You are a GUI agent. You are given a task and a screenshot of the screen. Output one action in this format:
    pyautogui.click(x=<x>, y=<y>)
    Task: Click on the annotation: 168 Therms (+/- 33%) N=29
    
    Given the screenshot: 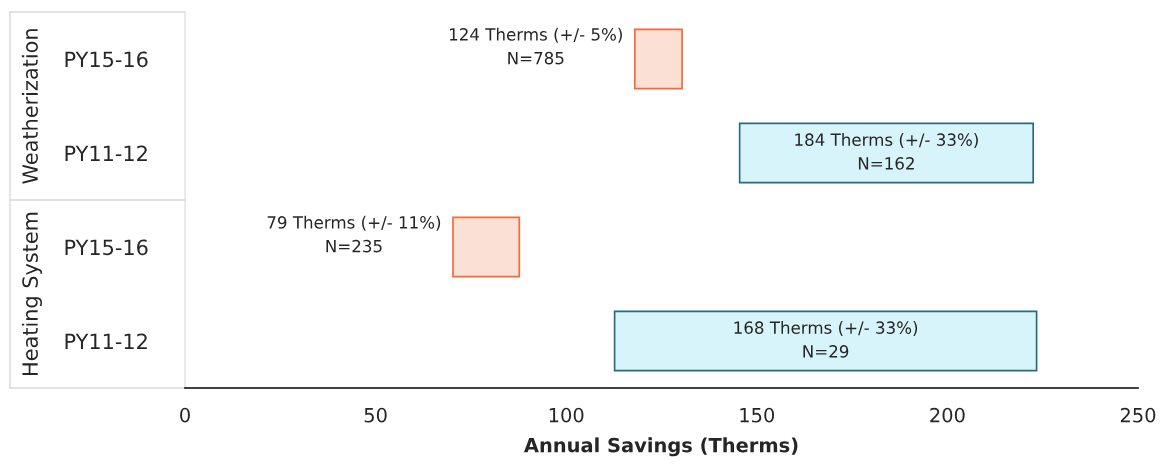 What is the action you would take?
    pyautogui.click(x=826, y=339)
    